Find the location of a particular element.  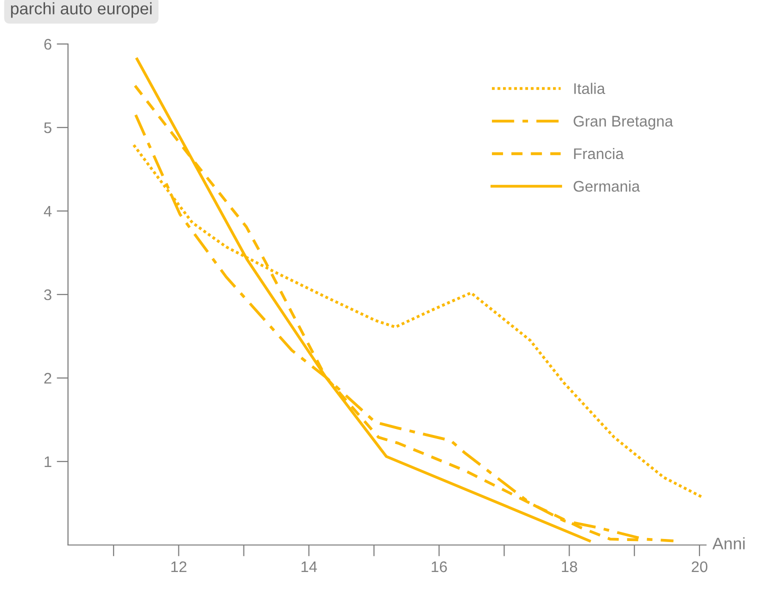

chart-title: parchi auto europei is located at coordinates (81, 10).